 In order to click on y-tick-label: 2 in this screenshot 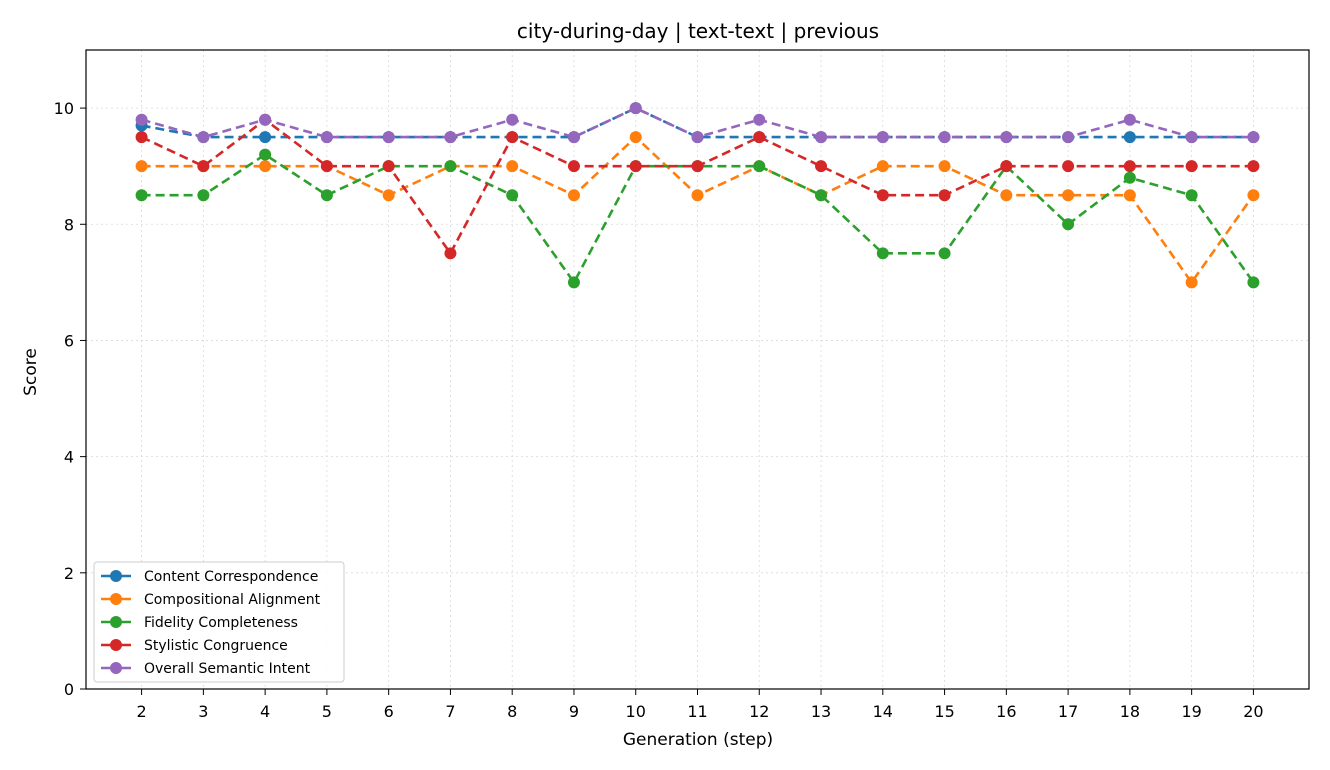, I will do `click(69, 573)`.